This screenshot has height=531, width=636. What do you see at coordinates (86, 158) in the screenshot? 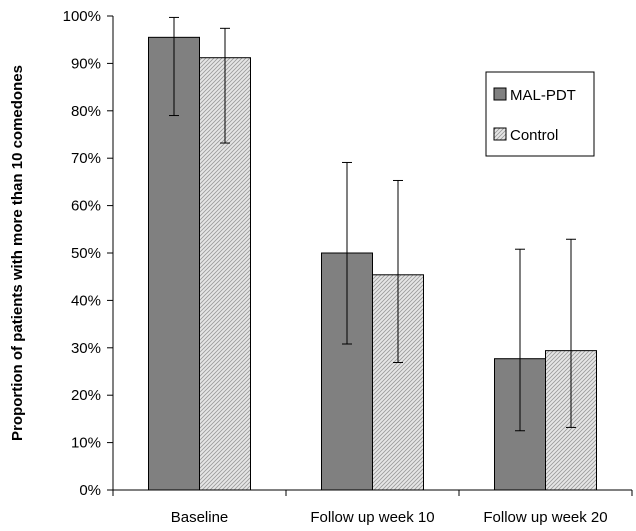
I see `y-tick-label: 70%` at bounding box center [86, 158].